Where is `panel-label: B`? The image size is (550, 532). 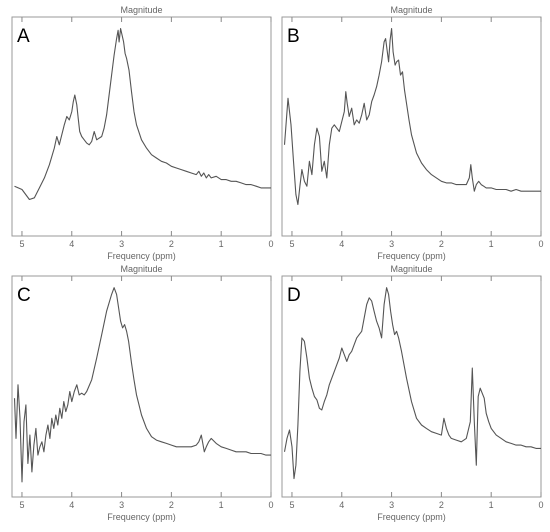
panel-label: B is located at coordinates (293, 36).